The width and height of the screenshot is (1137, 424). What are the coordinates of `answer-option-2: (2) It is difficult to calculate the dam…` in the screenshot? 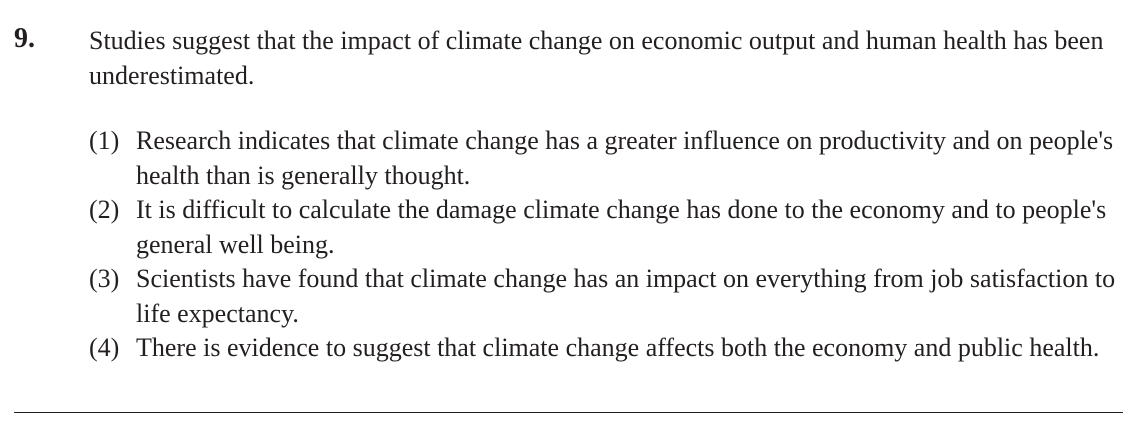 It's located at (609, 227).